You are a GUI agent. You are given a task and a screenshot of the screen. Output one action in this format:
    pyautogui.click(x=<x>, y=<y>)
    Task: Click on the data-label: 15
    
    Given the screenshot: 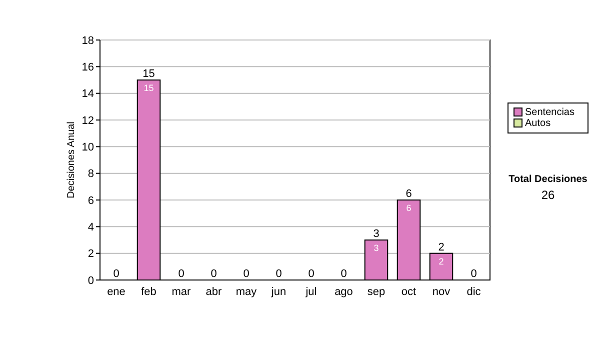 What is the action you would take?
    pyautogui.click(x=149, y=88)
    